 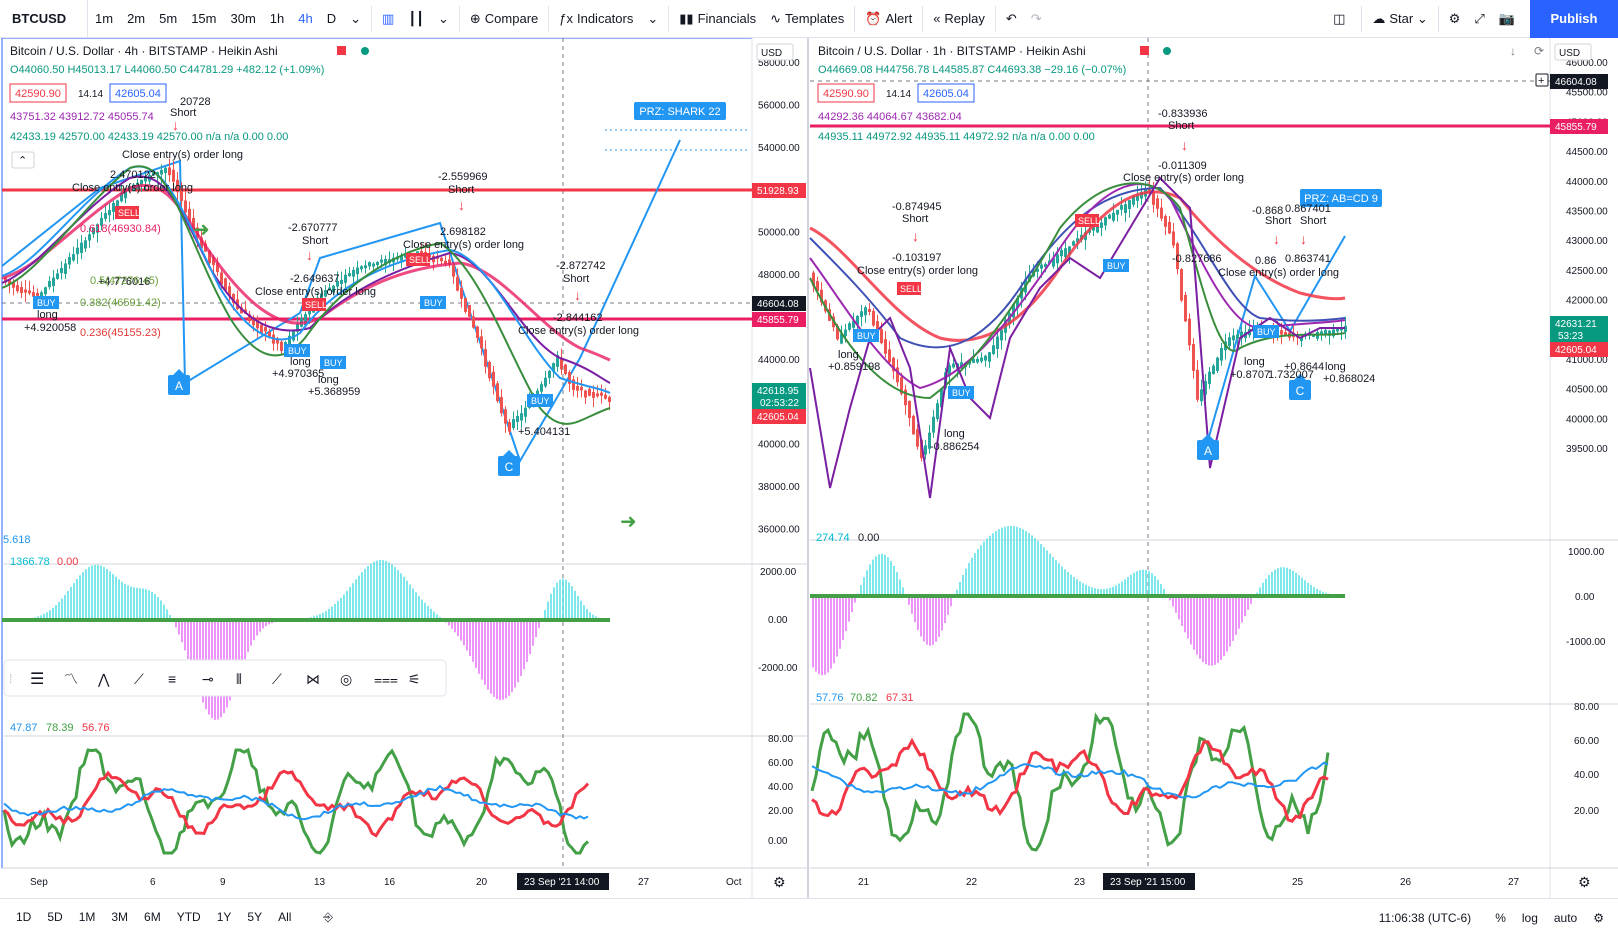 What do you see at coordinates (807, 19) in the screenshot?
I see `templates-button: ∿Templates` at bounding box center [807, 19].